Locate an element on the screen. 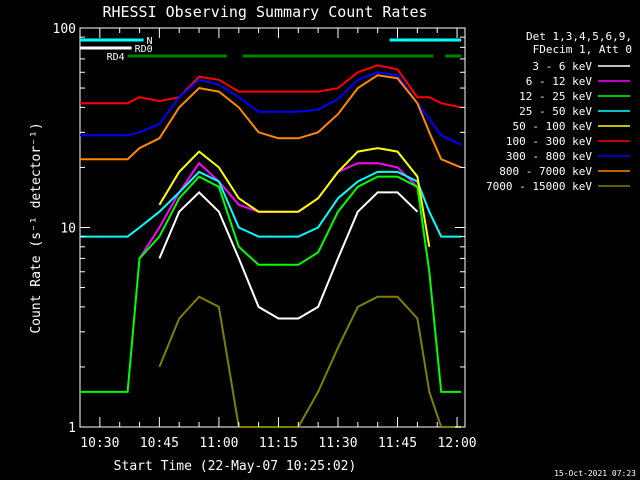 The height and width of the screenshot is (480, 640). legend-label: 25 - 50 keV is located at coordinates (555, 111).